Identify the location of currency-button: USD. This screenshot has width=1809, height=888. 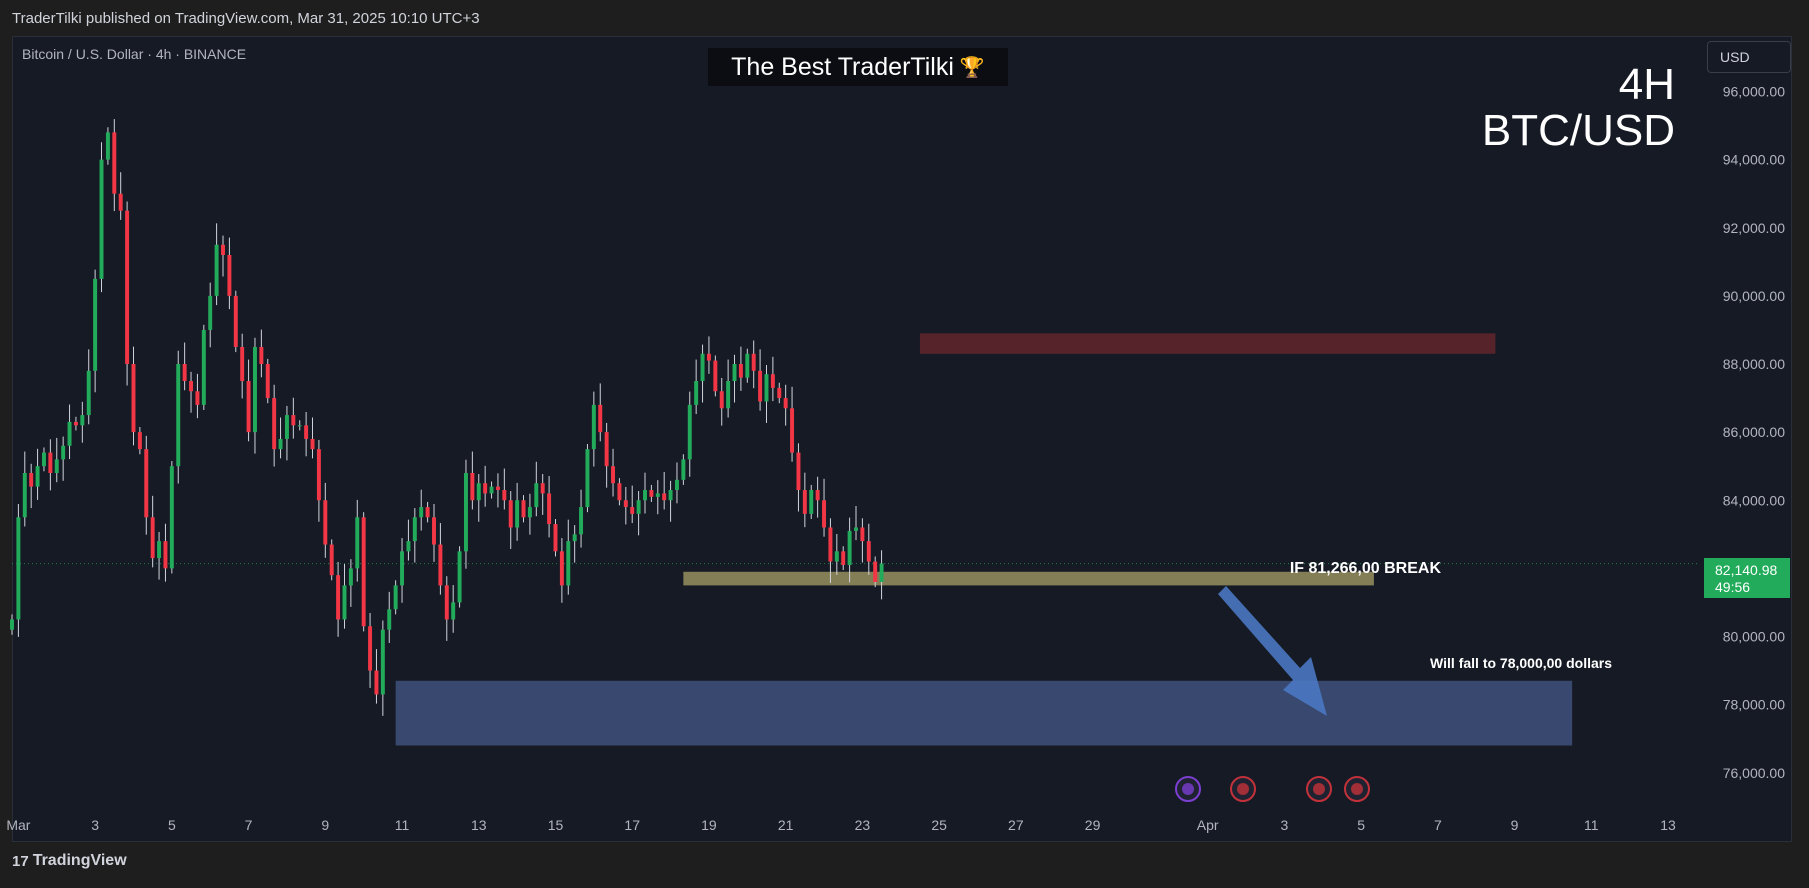
(1749, 57).